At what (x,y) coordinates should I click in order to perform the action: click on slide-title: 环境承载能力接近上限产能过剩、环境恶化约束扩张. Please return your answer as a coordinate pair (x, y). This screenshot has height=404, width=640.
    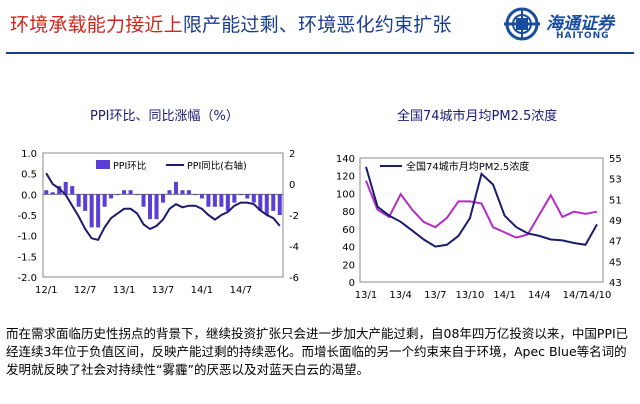
    Looking at the image, I should click on (231, 23).